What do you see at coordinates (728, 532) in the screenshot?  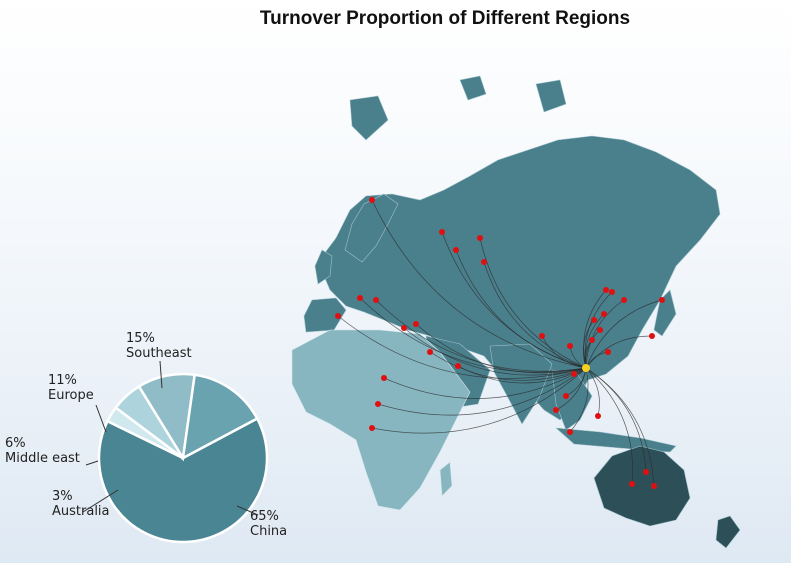 I see `new-zealand-landmass` at bounding box center [728, 532].